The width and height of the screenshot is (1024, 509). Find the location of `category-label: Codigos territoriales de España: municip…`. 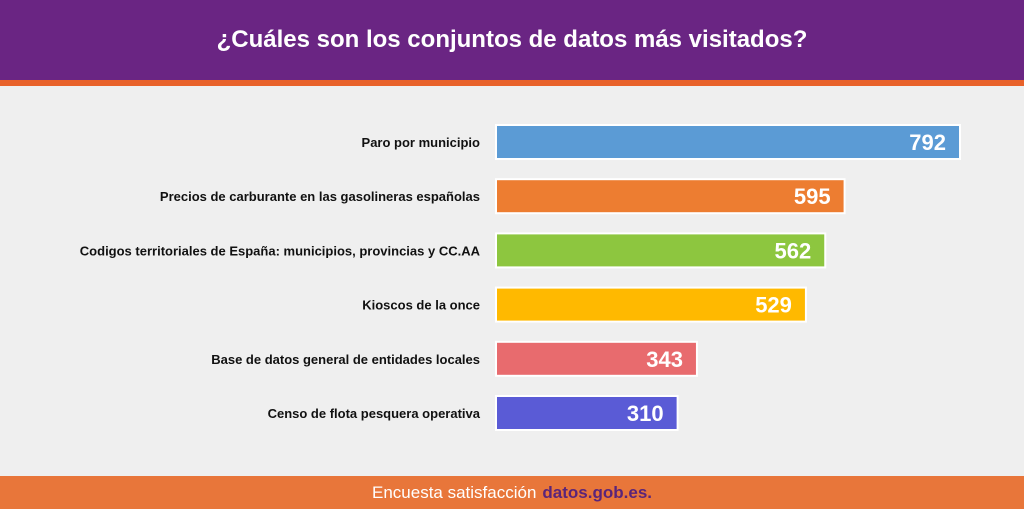

category-label: Codigos territoriales de España: municip… is located at coordinates (280, 250).